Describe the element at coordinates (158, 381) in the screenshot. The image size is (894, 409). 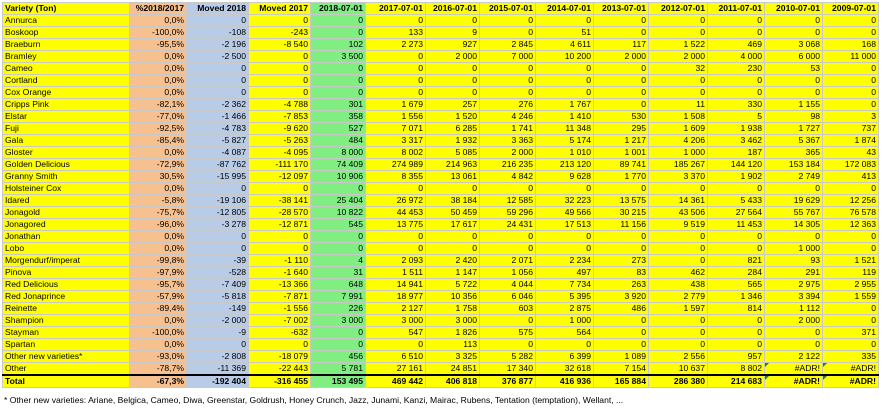
I see `total-cell: -67,3%` at that location.